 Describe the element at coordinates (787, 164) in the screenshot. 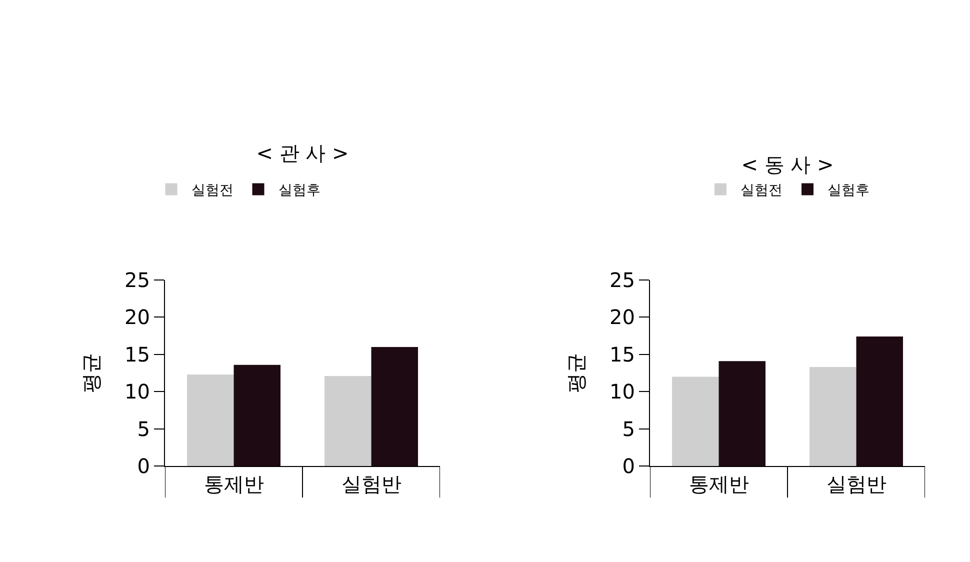

I see `chart-title: < 동 사 >` at that location.